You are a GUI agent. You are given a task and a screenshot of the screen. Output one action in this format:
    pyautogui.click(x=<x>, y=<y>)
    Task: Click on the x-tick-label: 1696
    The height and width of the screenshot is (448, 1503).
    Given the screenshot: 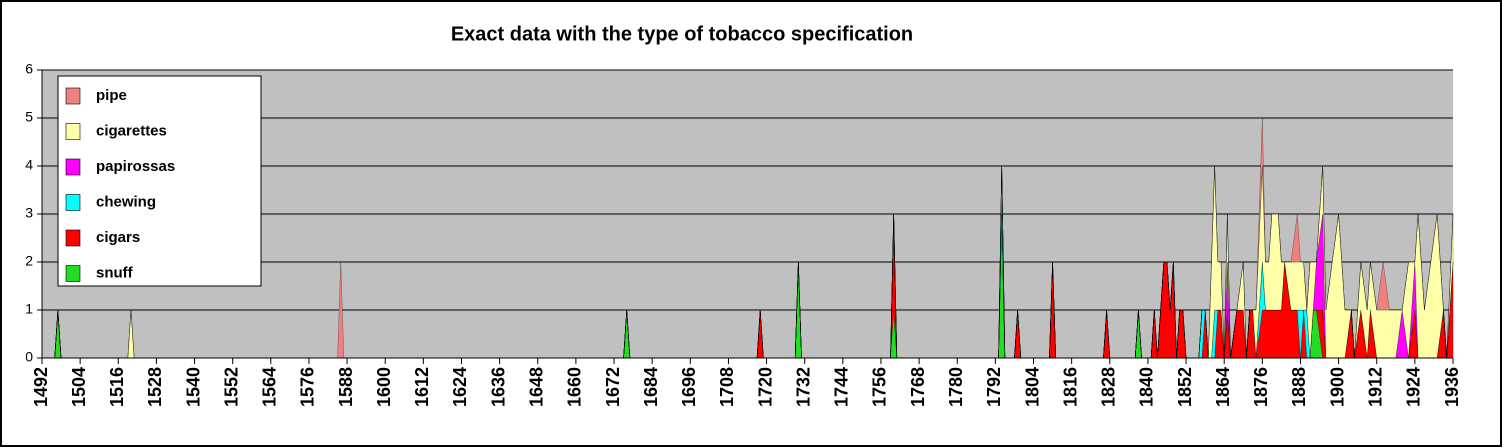 What is the action you would take?
    pyautogui.click(x=689, y=387)
    